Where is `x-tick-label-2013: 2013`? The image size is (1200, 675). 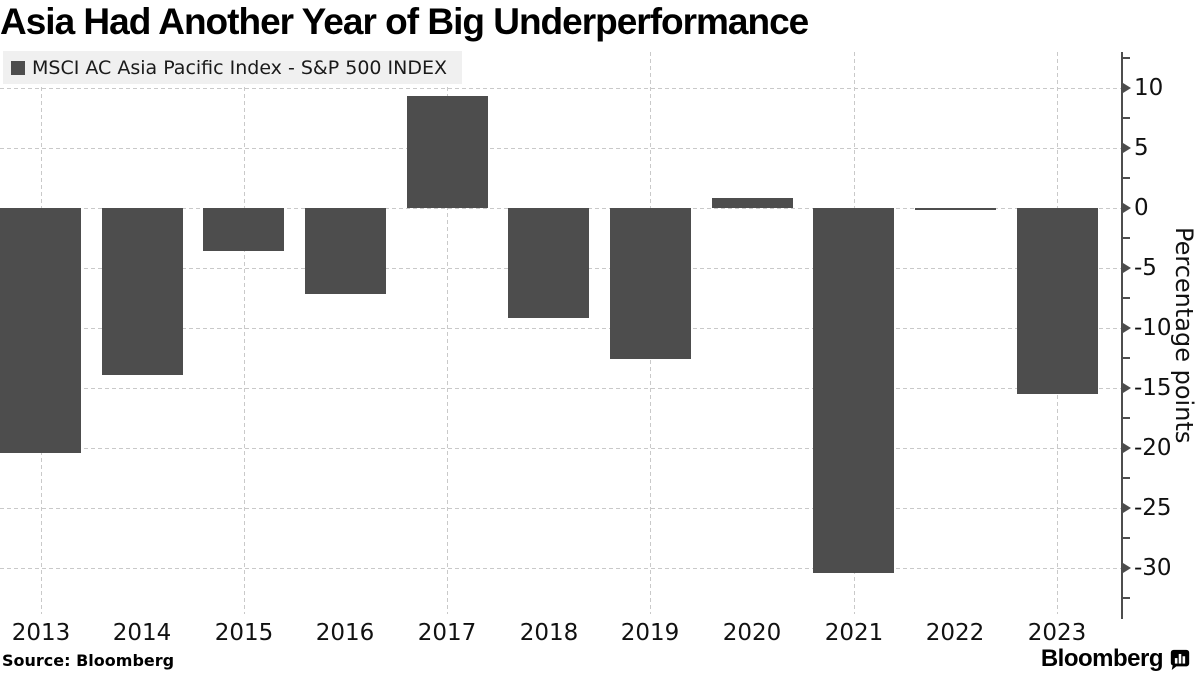
x-tick-label-2013: 2013 is located at coordinates (41, 633).